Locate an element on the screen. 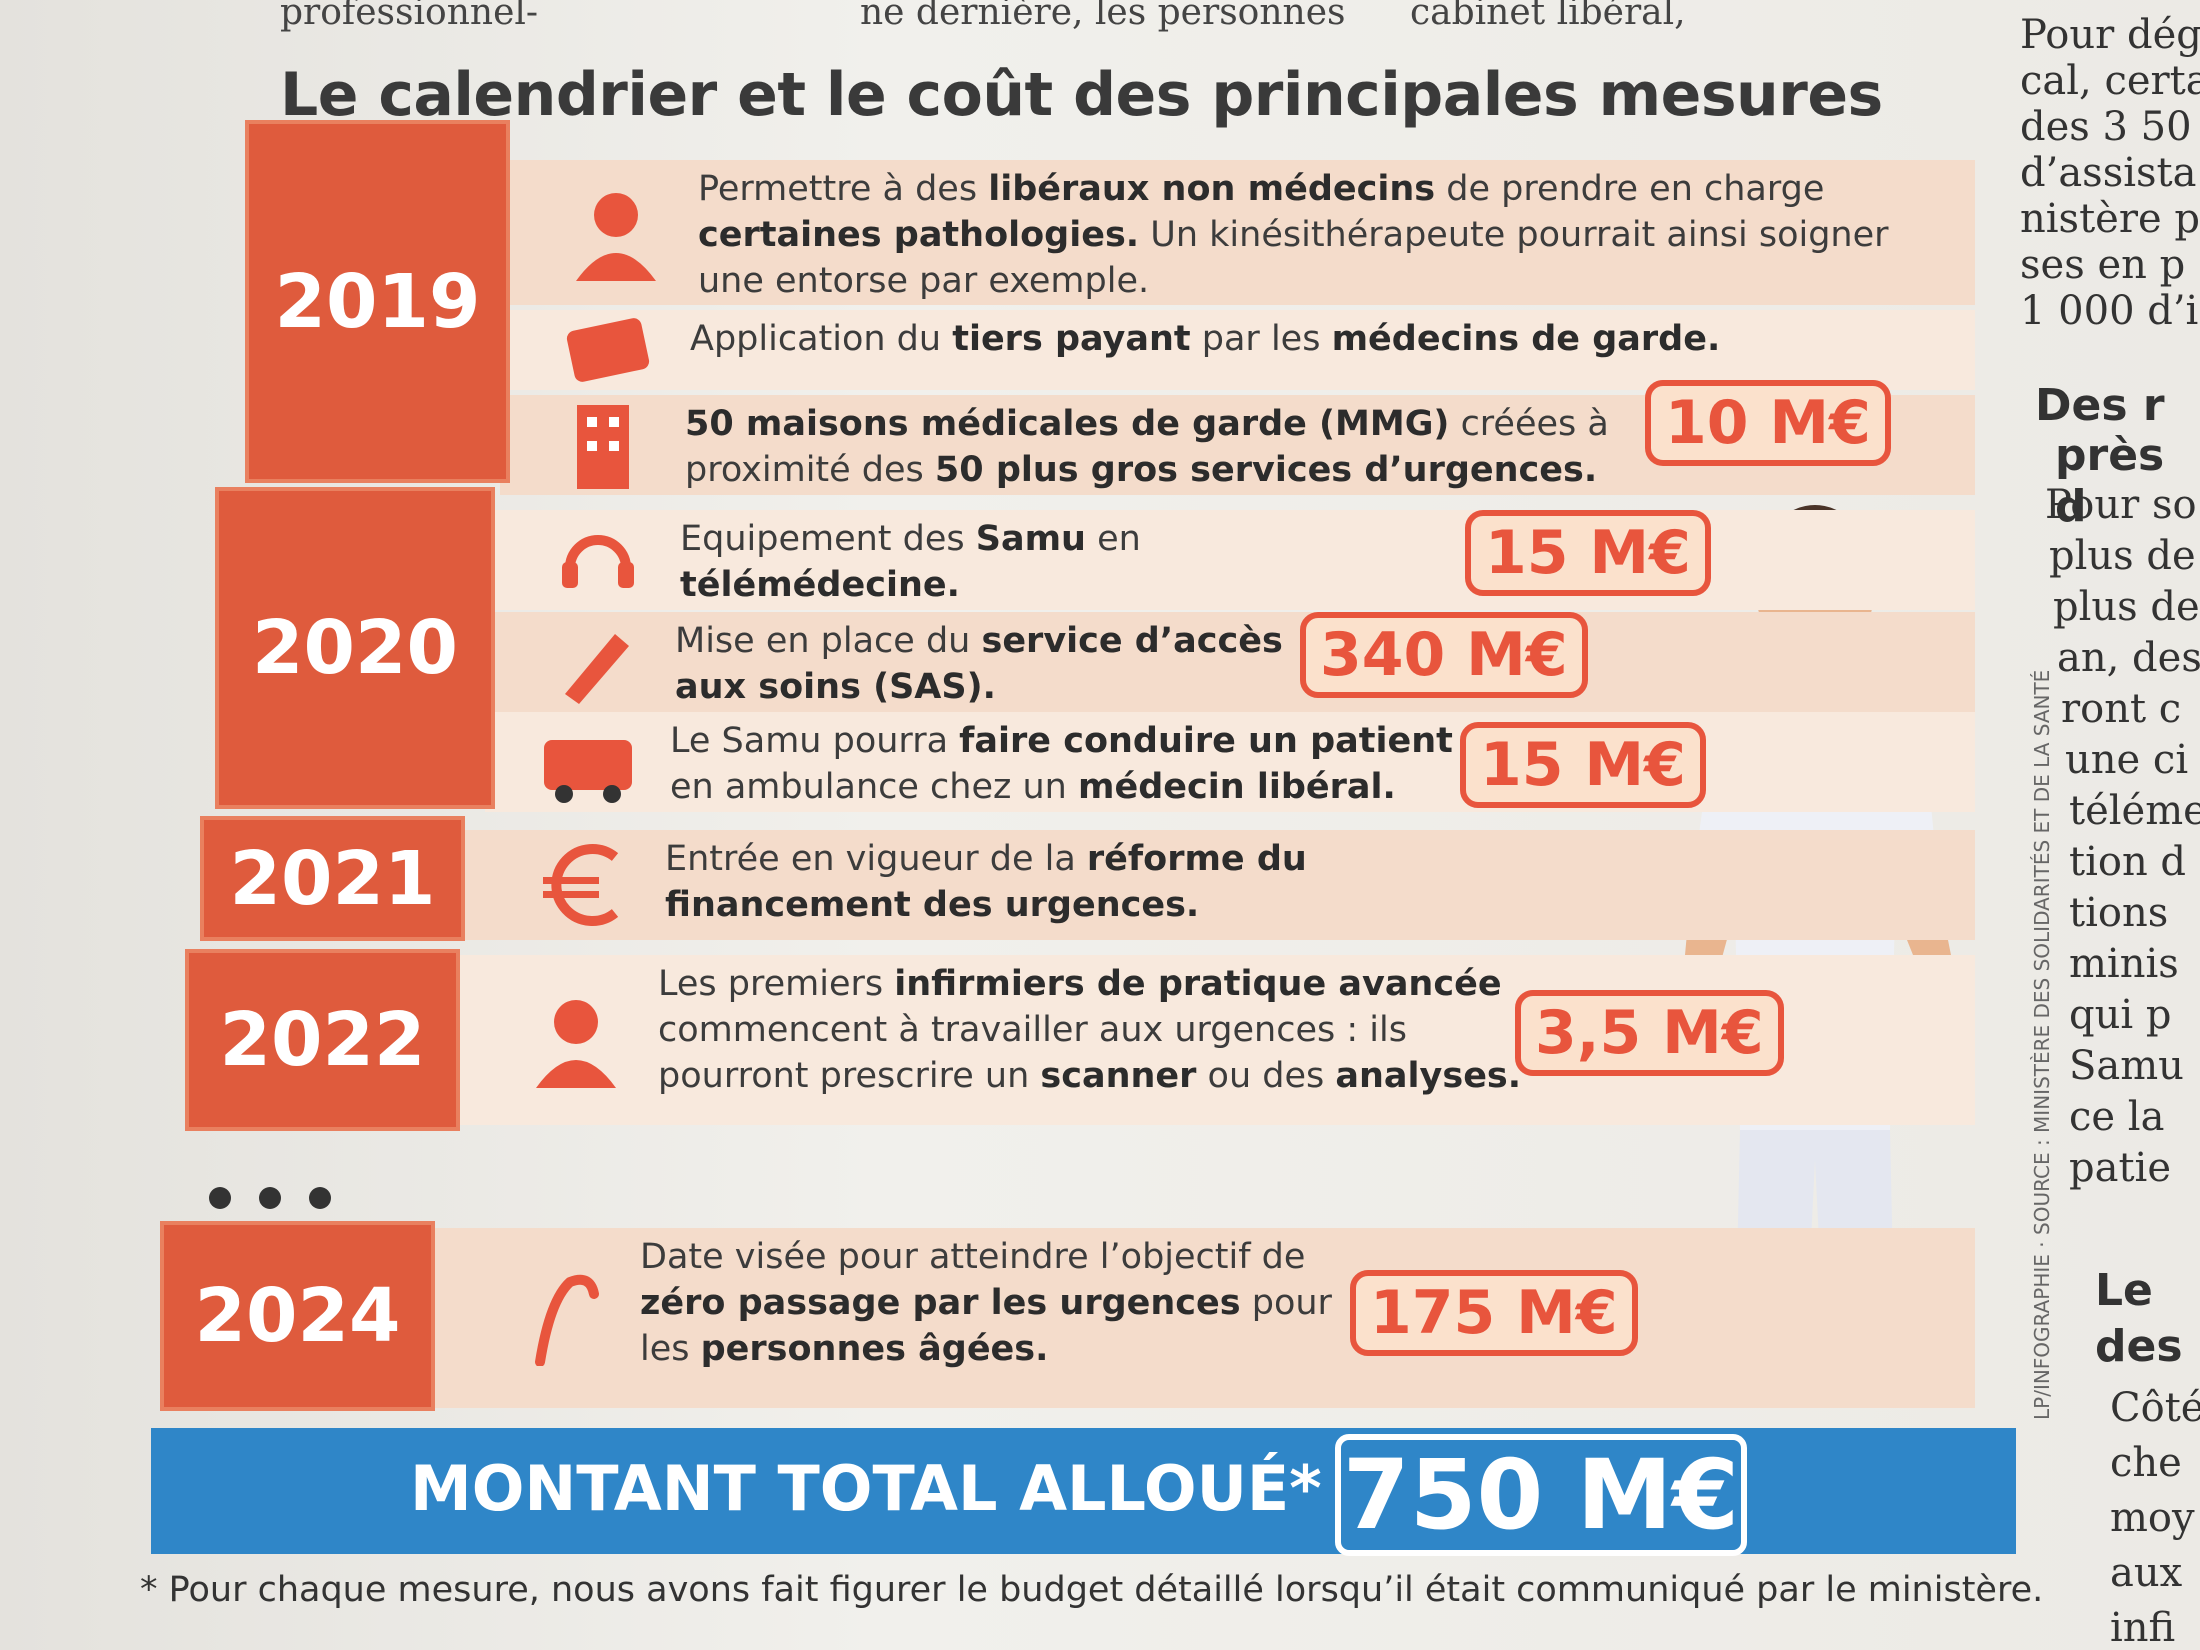  column-line: minis is located at coordinates (2124, 964).